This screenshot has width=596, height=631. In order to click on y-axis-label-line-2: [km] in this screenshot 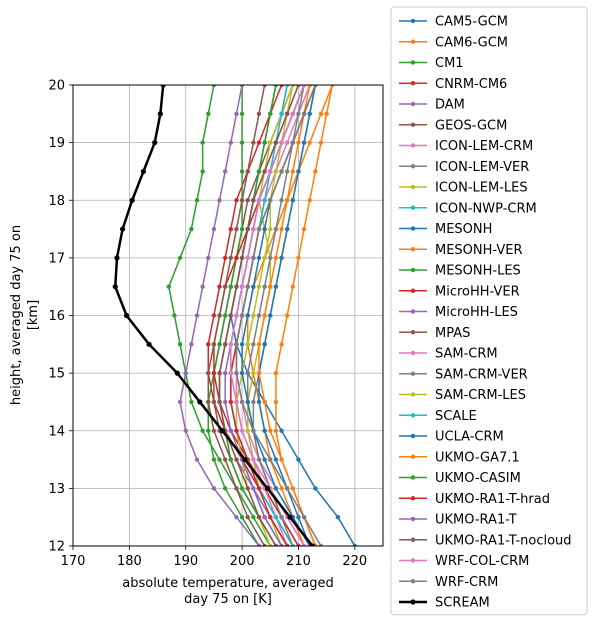, I will do `click(33, 315)`.